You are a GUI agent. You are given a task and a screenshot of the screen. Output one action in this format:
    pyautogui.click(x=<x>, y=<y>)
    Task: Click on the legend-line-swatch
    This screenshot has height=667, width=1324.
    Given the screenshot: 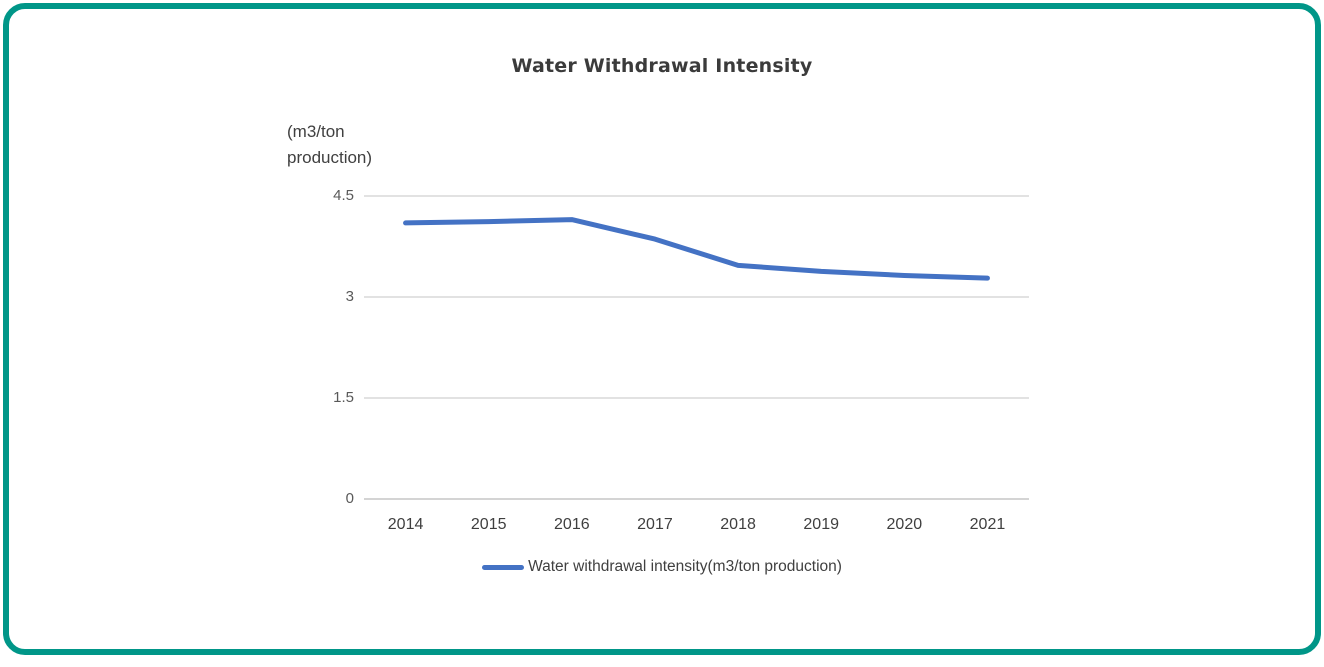 What is the action you would take?
    pyautogui.click(x=503, y=567)
    